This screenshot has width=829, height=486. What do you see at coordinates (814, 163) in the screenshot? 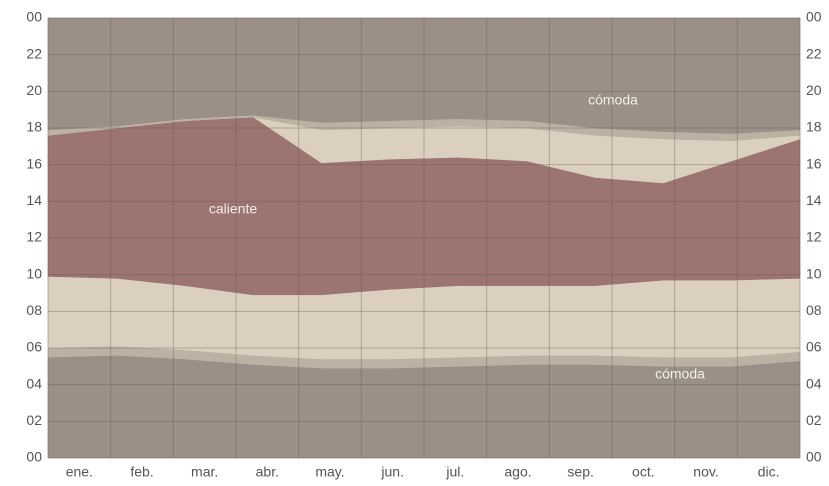
I see `y-tick-label-right: 16` at bounding box center [814, 163].